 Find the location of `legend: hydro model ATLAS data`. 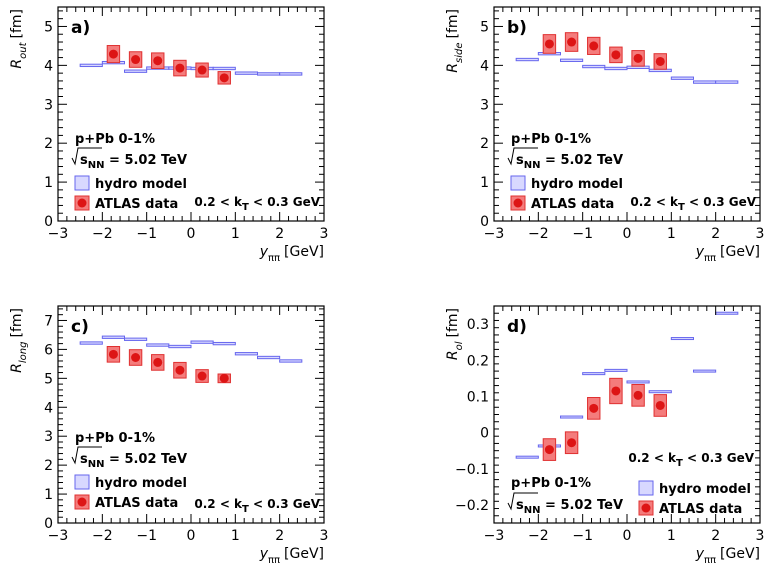

legend: hydro model ATLAS data is located at coordinates (130, 492).